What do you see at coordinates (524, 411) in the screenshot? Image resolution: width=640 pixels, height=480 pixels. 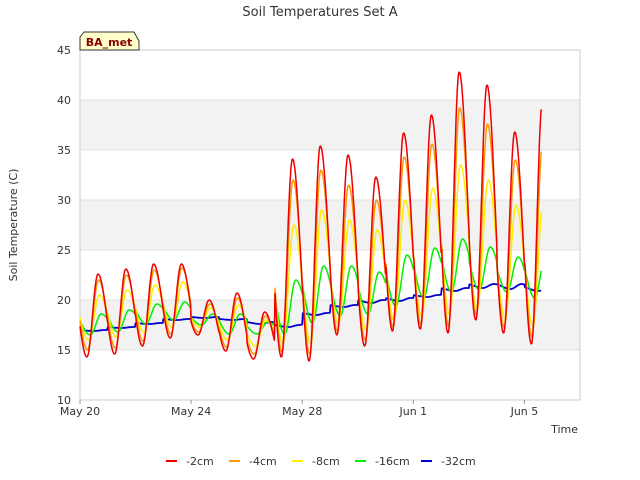 I see `x-tick-label: Jun 5` at bounding box center [524, 411].